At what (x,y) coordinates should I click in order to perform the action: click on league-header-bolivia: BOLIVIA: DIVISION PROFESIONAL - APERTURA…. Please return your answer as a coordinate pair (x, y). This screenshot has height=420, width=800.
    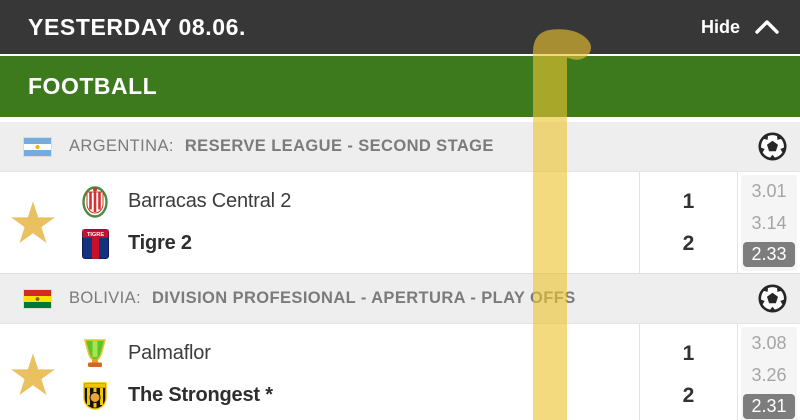
    Looking at the image, I should click on (400, 299).